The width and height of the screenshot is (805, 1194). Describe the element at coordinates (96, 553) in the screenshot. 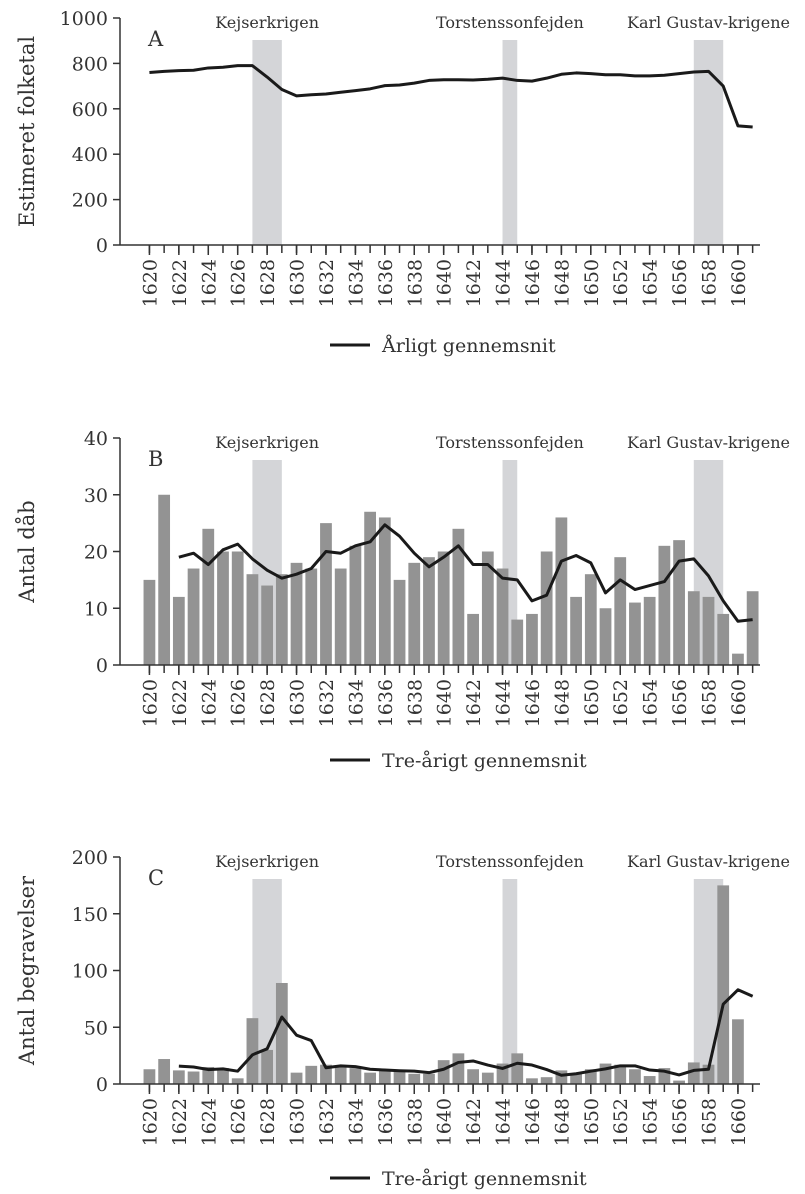

I see `y-tick-label: 20` at that location.